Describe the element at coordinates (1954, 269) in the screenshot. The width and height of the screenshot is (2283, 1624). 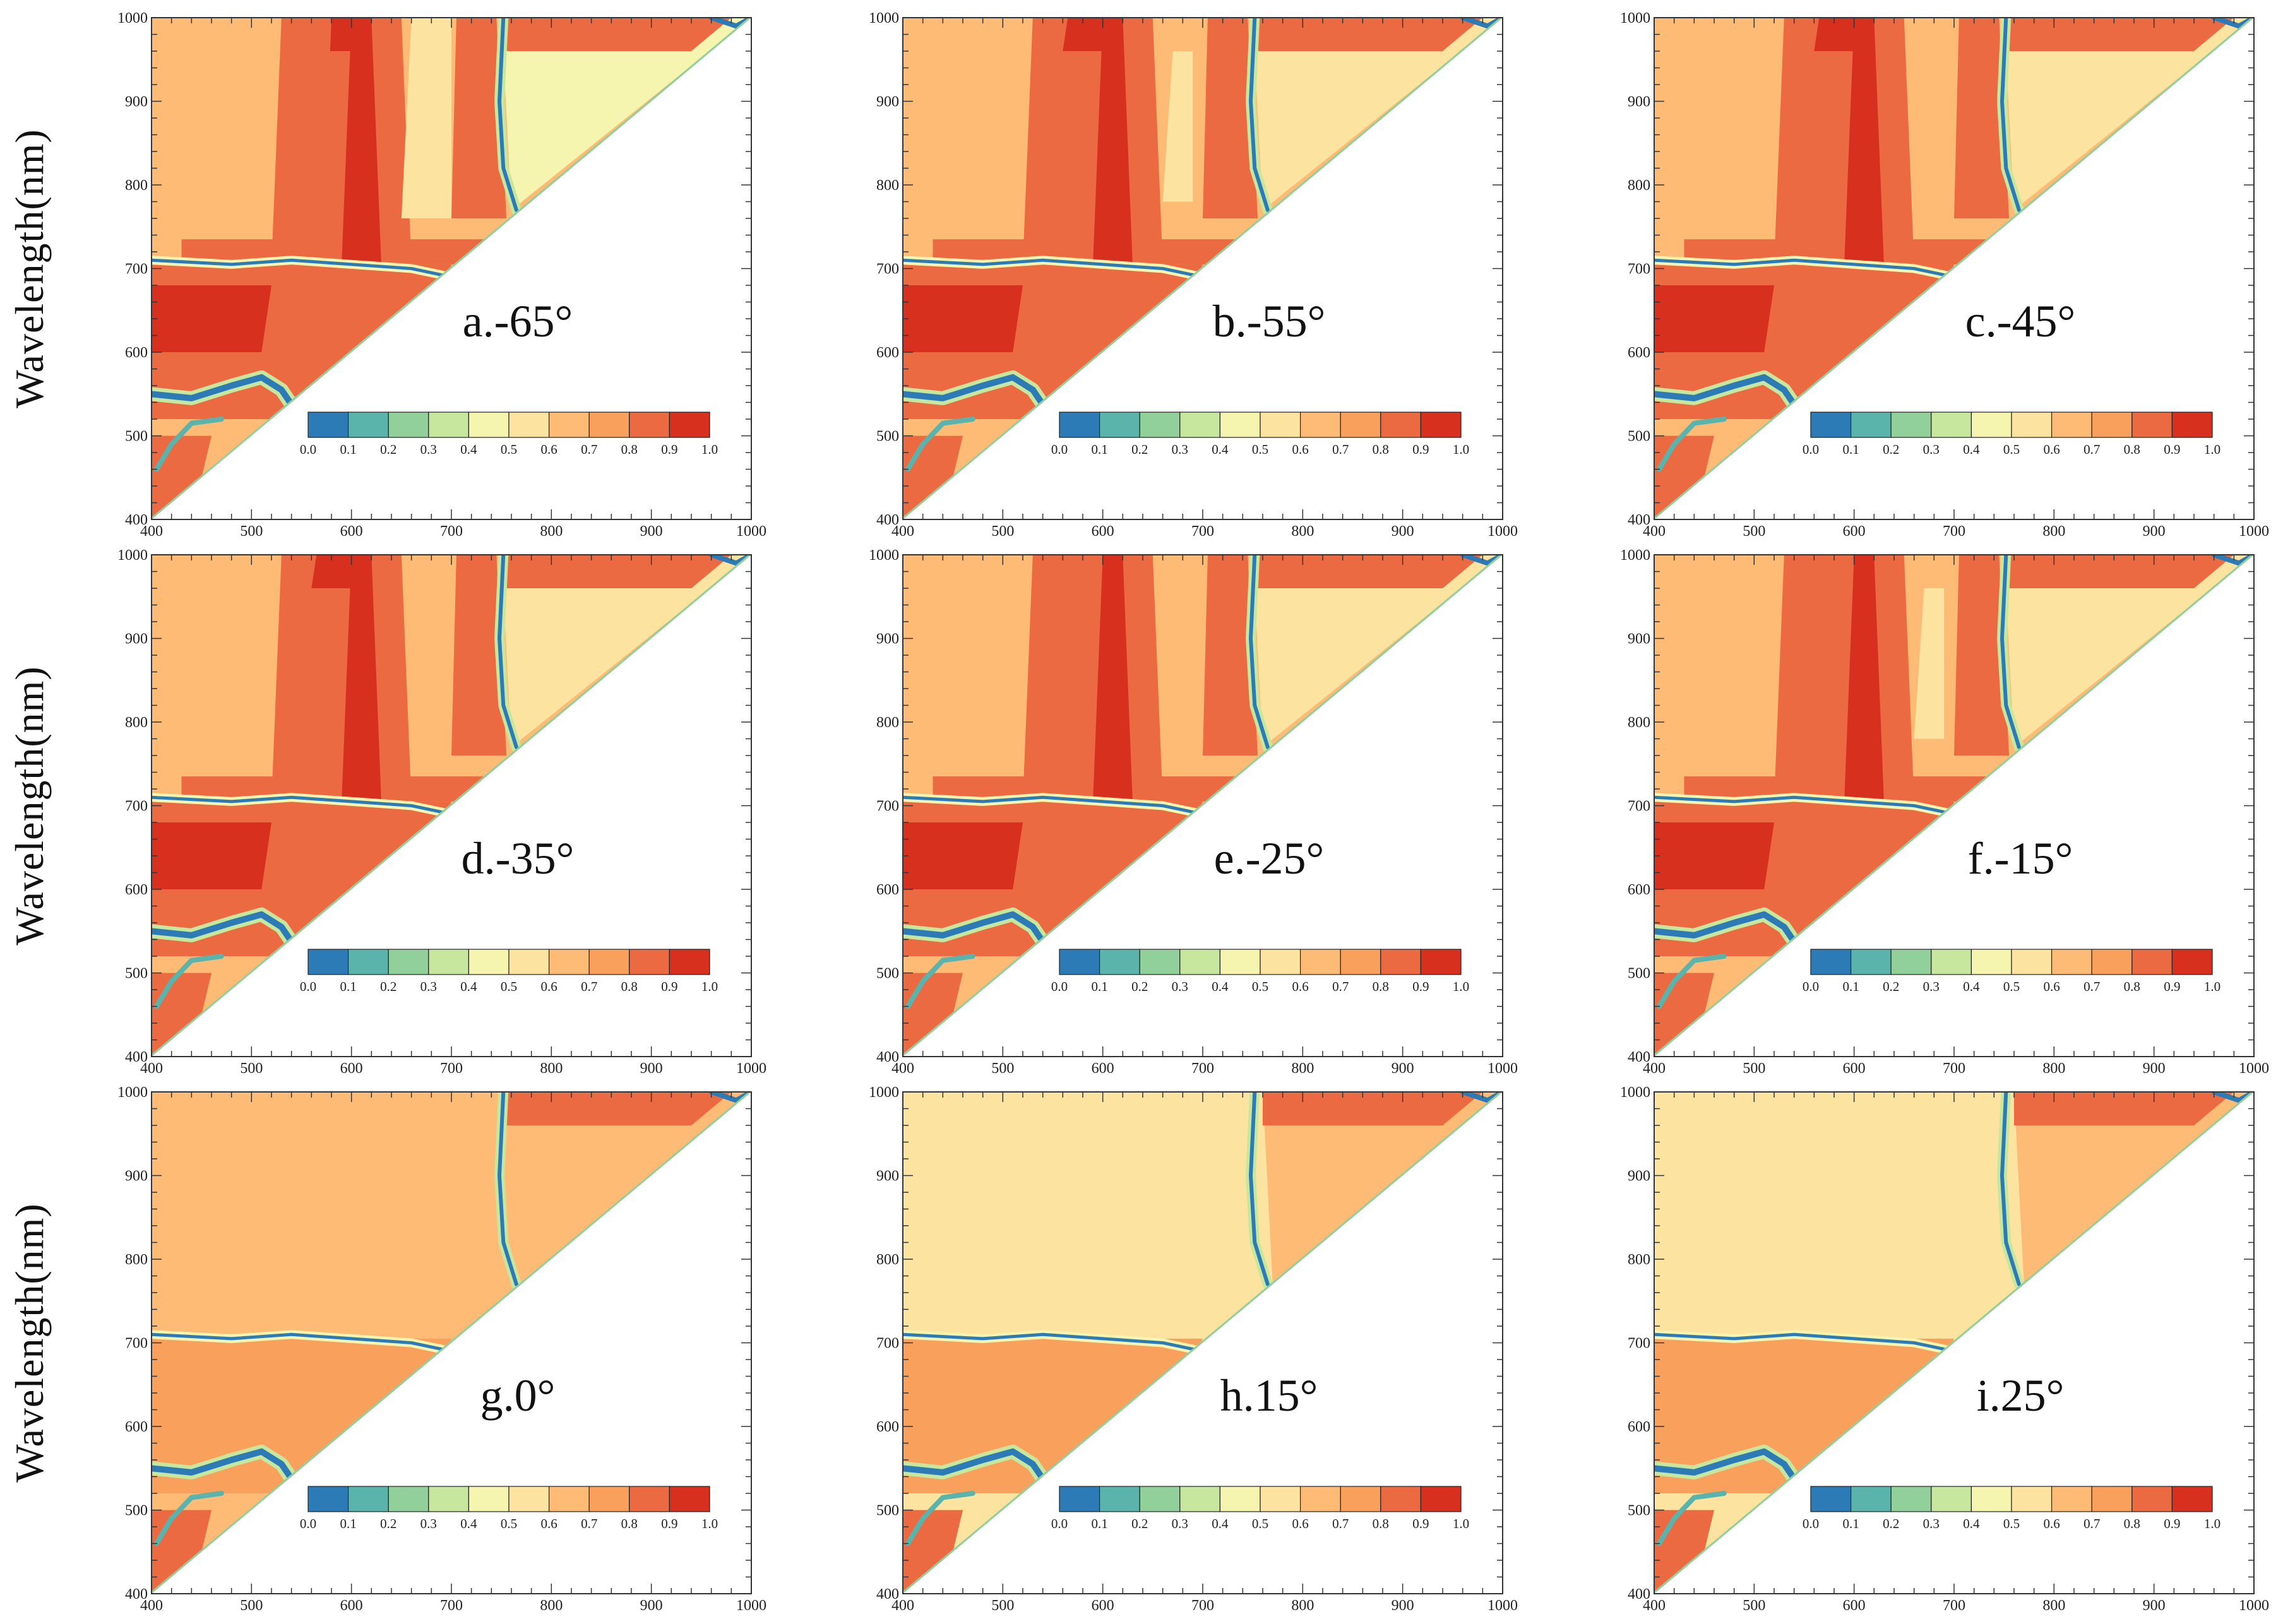
I see `heatmap-body` at that location.